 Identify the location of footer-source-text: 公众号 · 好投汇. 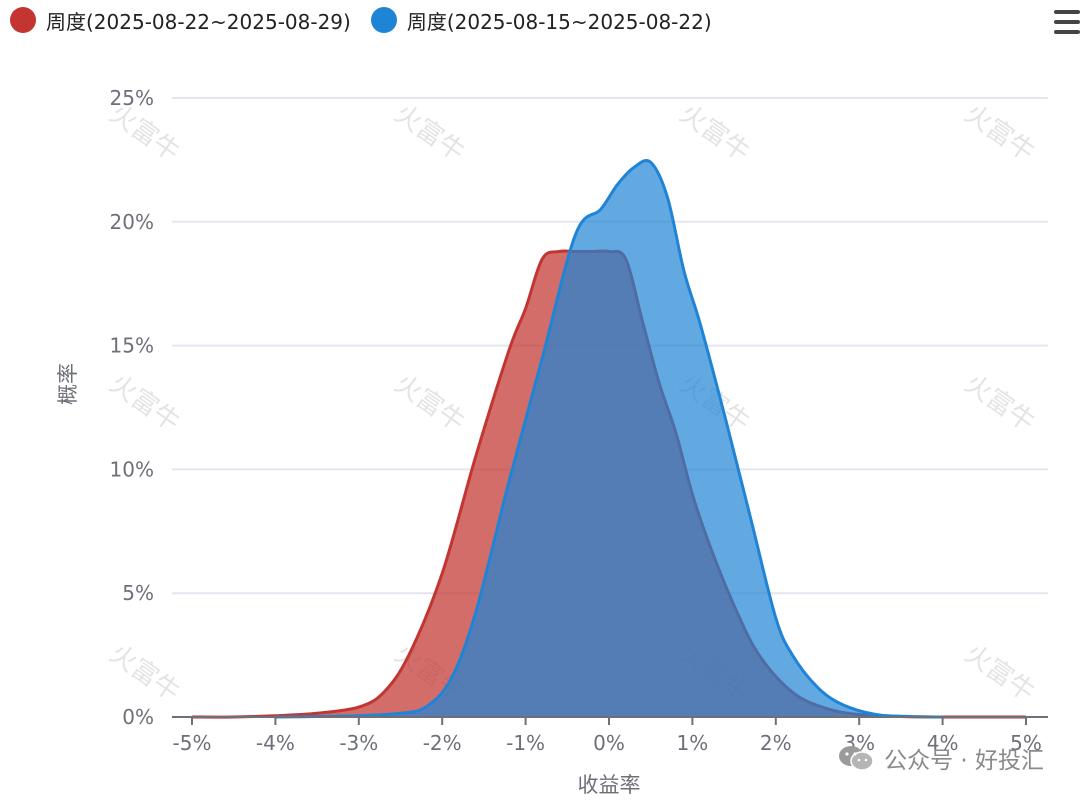
(964, 761).